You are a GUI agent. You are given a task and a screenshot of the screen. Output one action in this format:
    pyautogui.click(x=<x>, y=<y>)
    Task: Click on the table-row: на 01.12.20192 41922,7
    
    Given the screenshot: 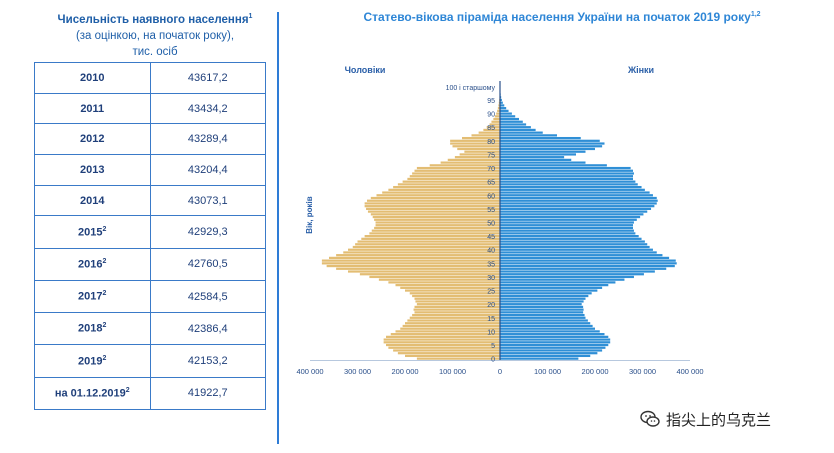 What is the action you would take?
    pyautogui.click(x=150, y=393)
    